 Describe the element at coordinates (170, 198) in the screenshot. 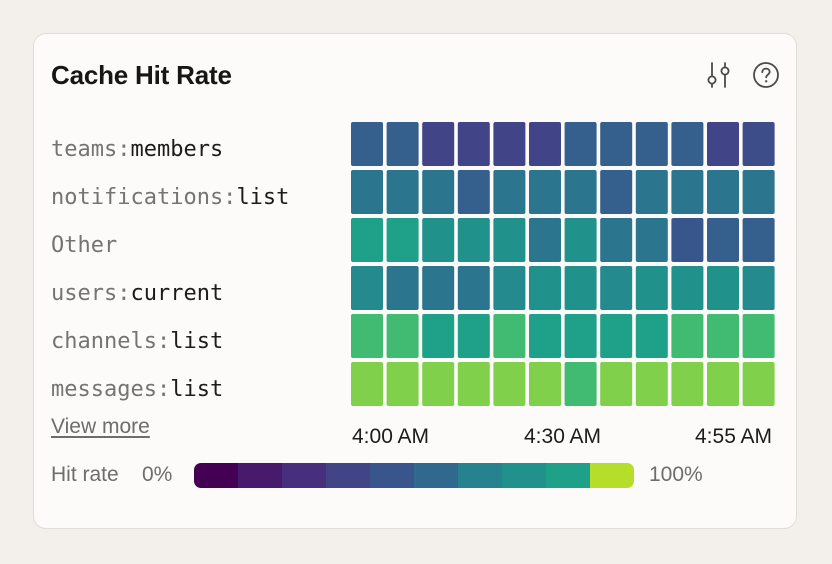

I see `row-label-notifications-list: notifications:list` at that location.